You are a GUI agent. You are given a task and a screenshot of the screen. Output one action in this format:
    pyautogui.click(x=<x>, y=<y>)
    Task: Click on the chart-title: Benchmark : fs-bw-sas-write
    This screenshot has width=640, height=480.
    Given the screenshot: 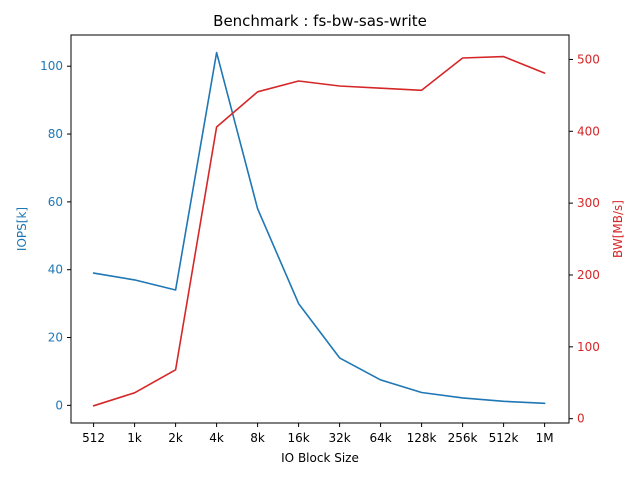 What is the action you would take?
    pyautogui.click(x=320, y=21)
    